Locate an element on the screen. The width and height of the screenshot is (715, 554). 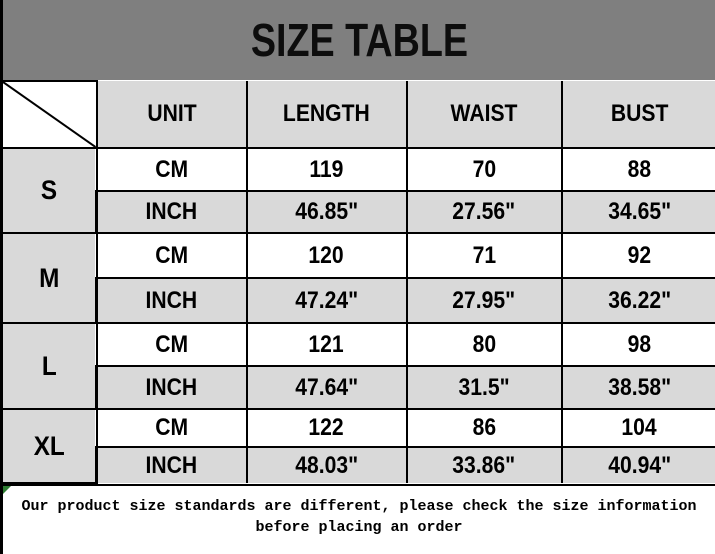
size-label: L is located at coordinates (49, 365).